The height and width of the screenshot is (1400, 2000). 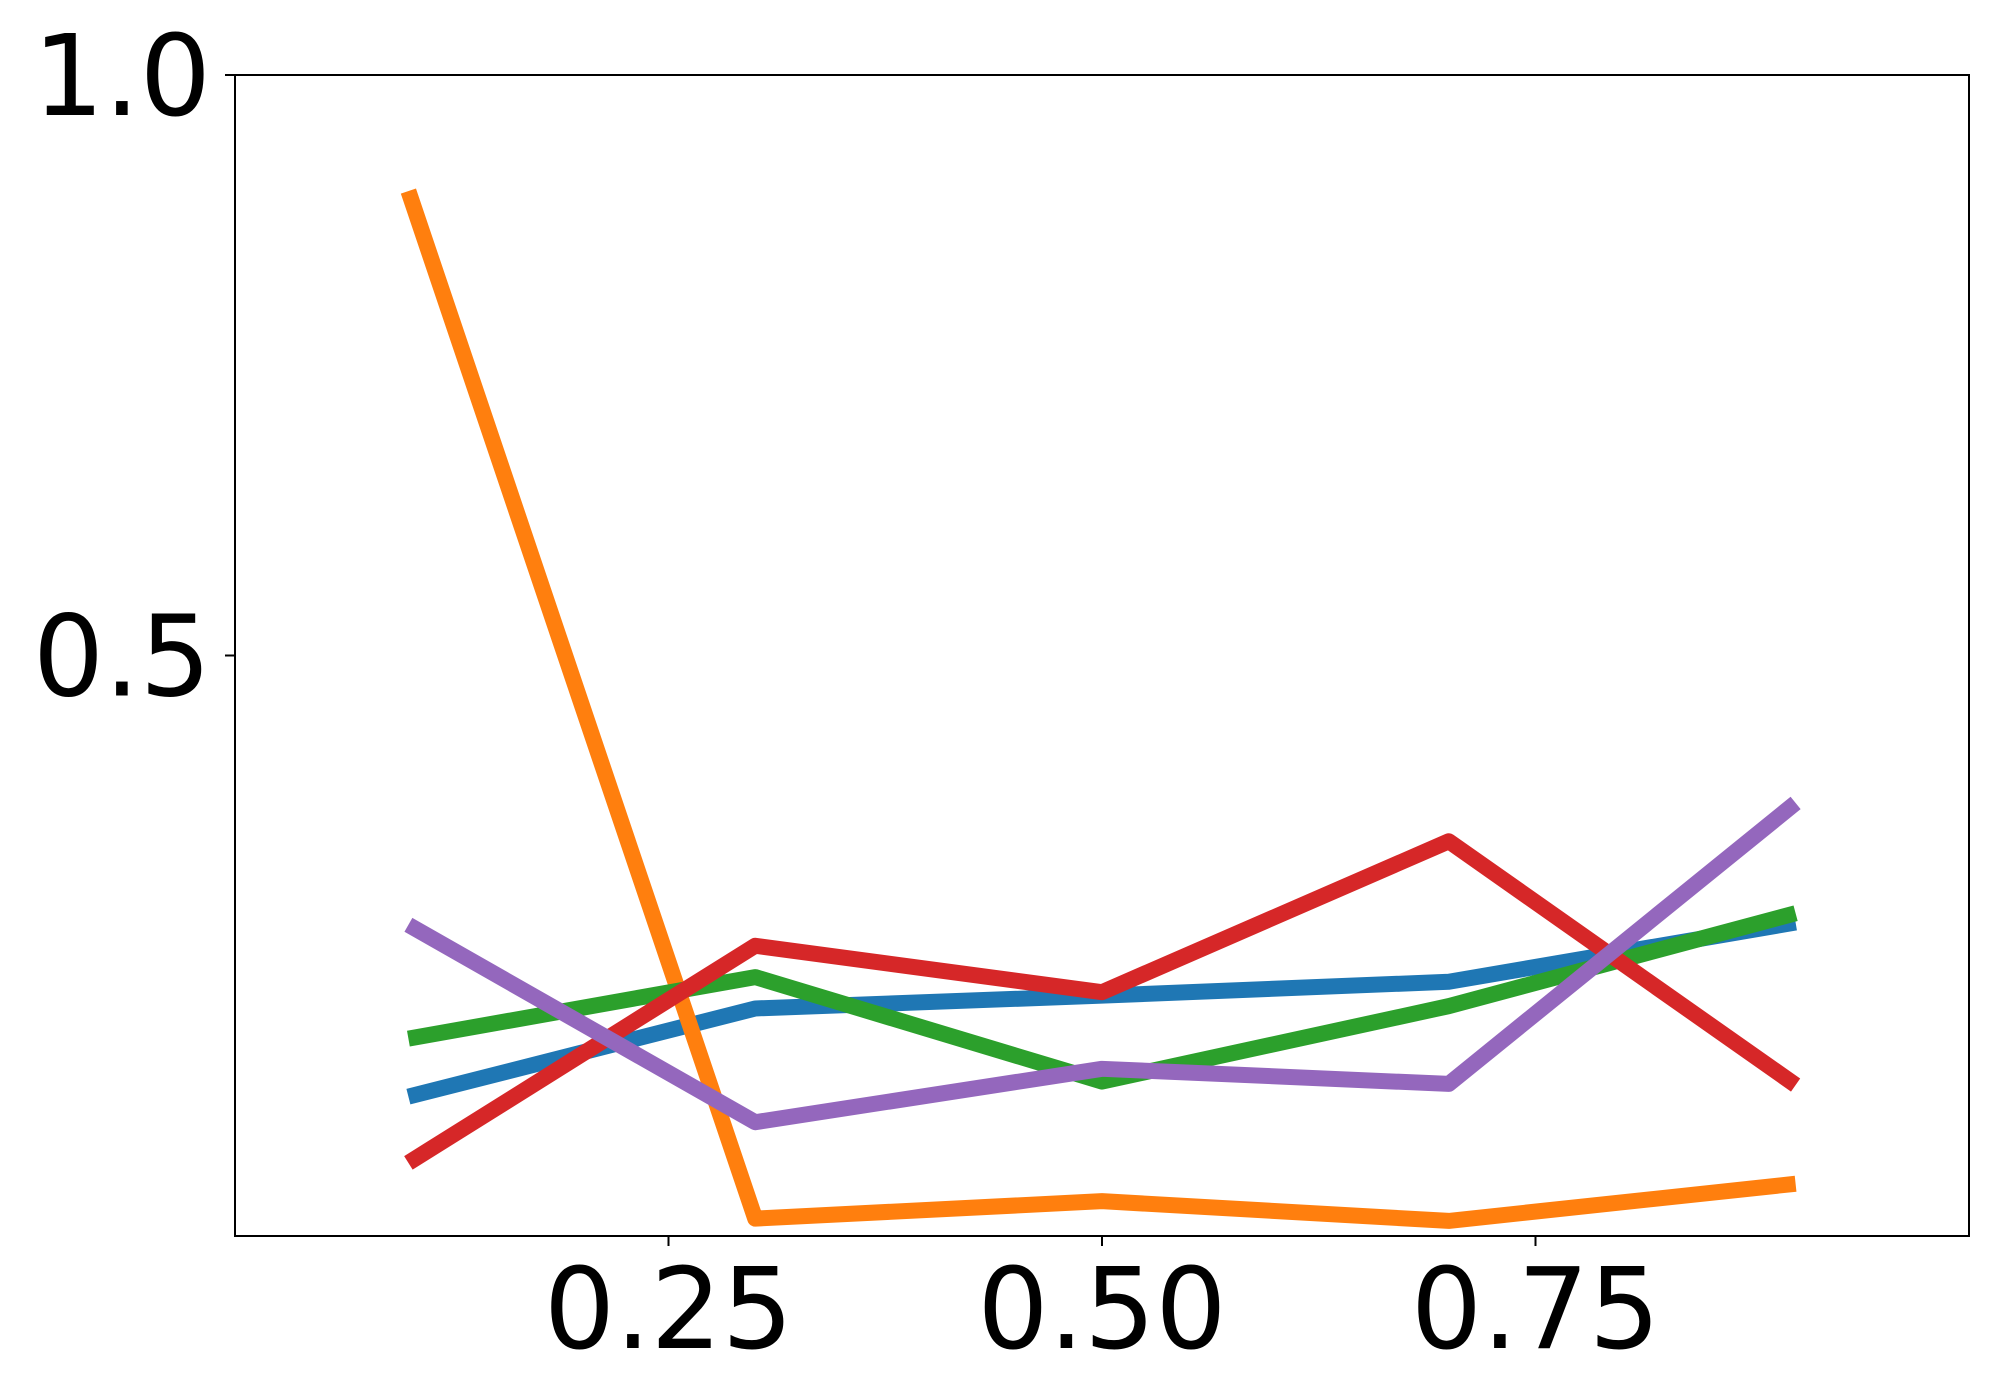 What do you see at coordinates (1101, 1310) in the screenshot?
I see `x-tick-label: 0.50` at bounding box center [1101, 1310].